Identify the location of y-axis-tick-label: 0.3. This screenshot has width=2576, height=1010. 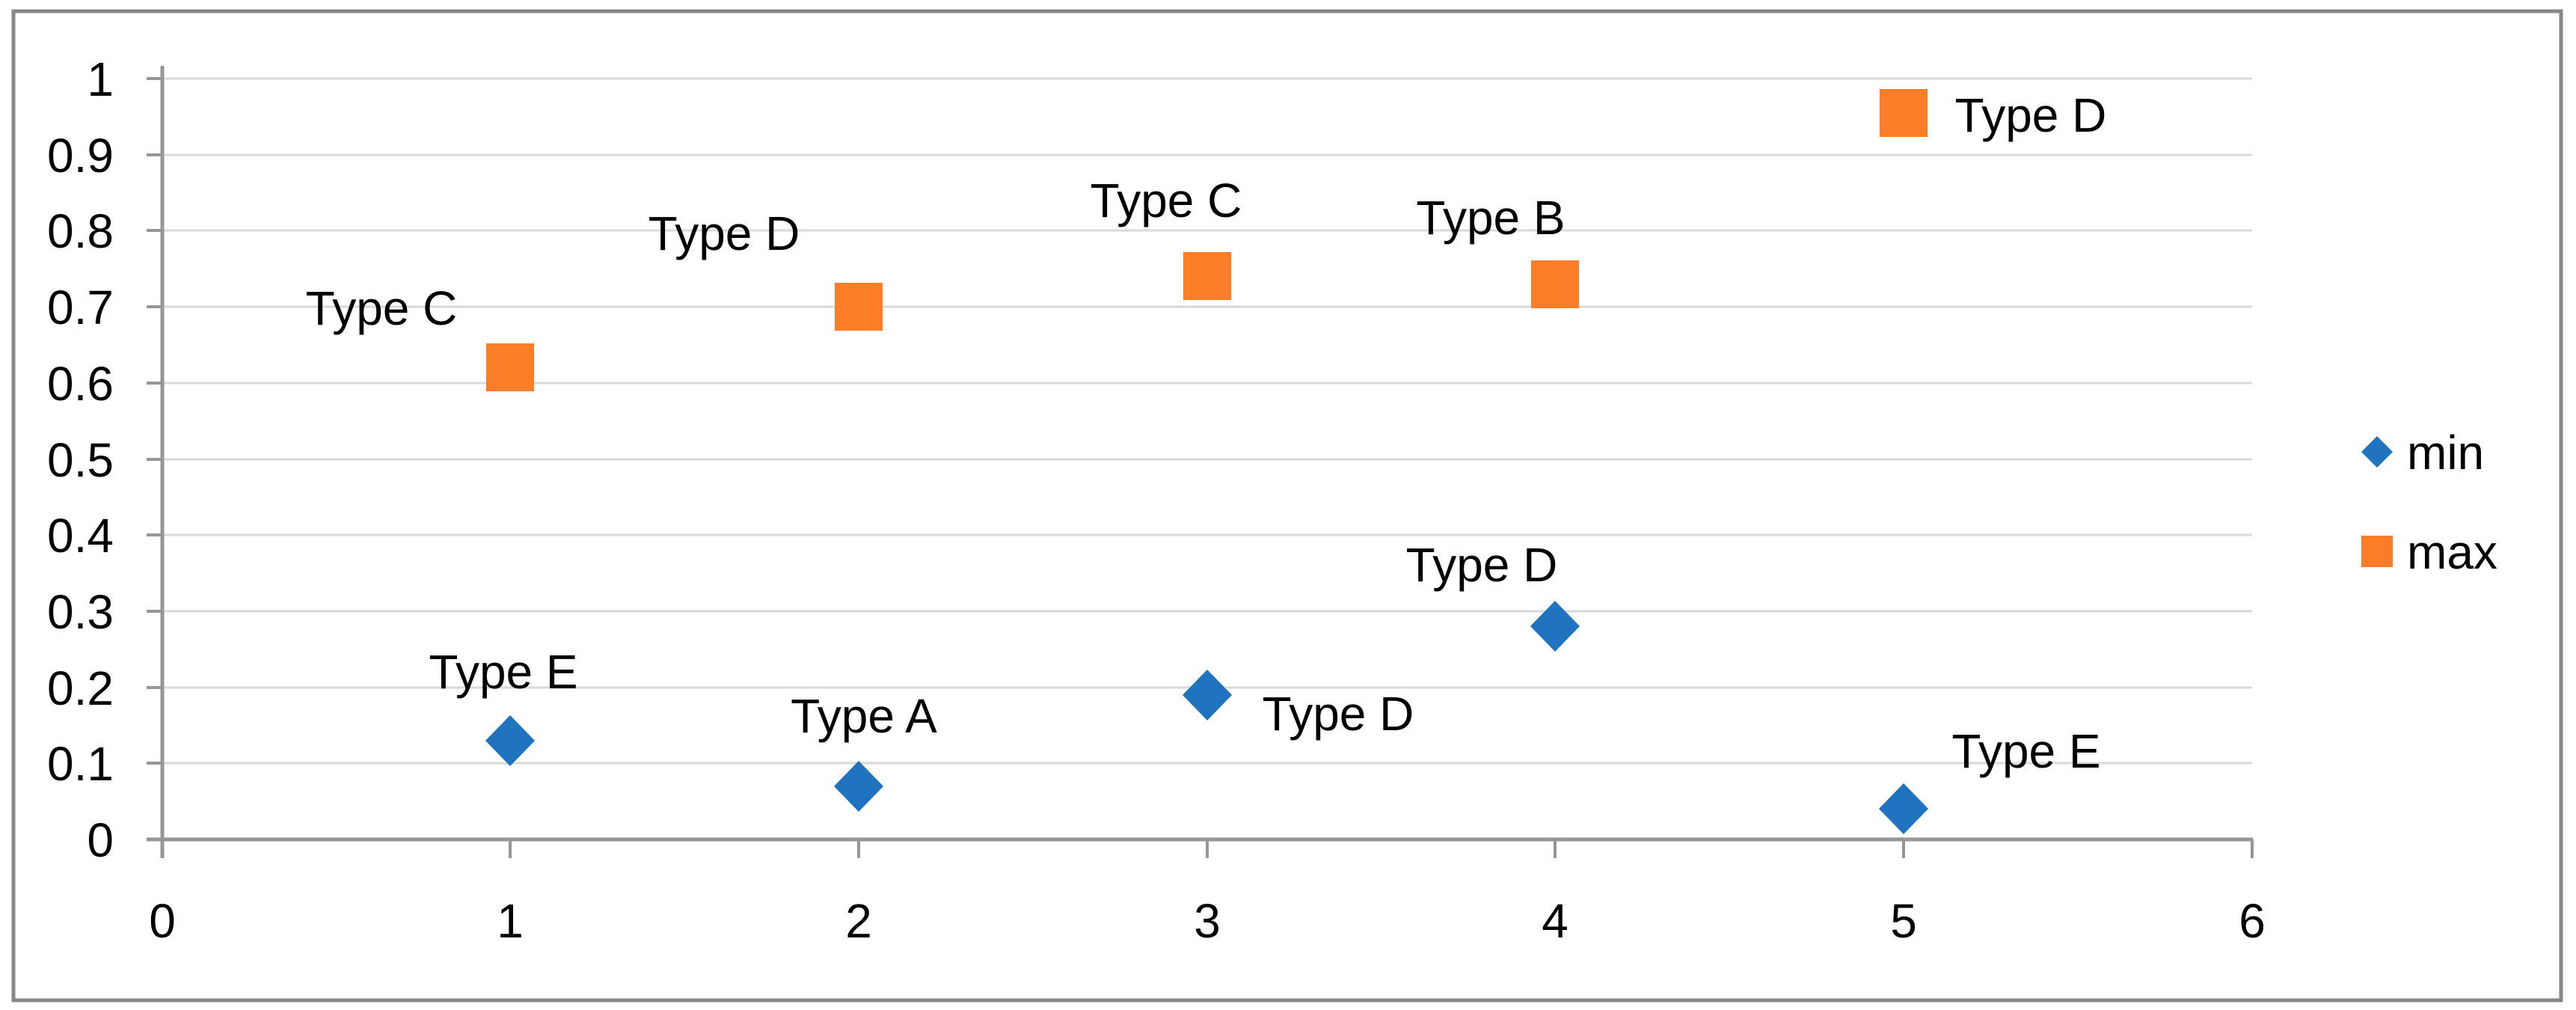
(80, 612).